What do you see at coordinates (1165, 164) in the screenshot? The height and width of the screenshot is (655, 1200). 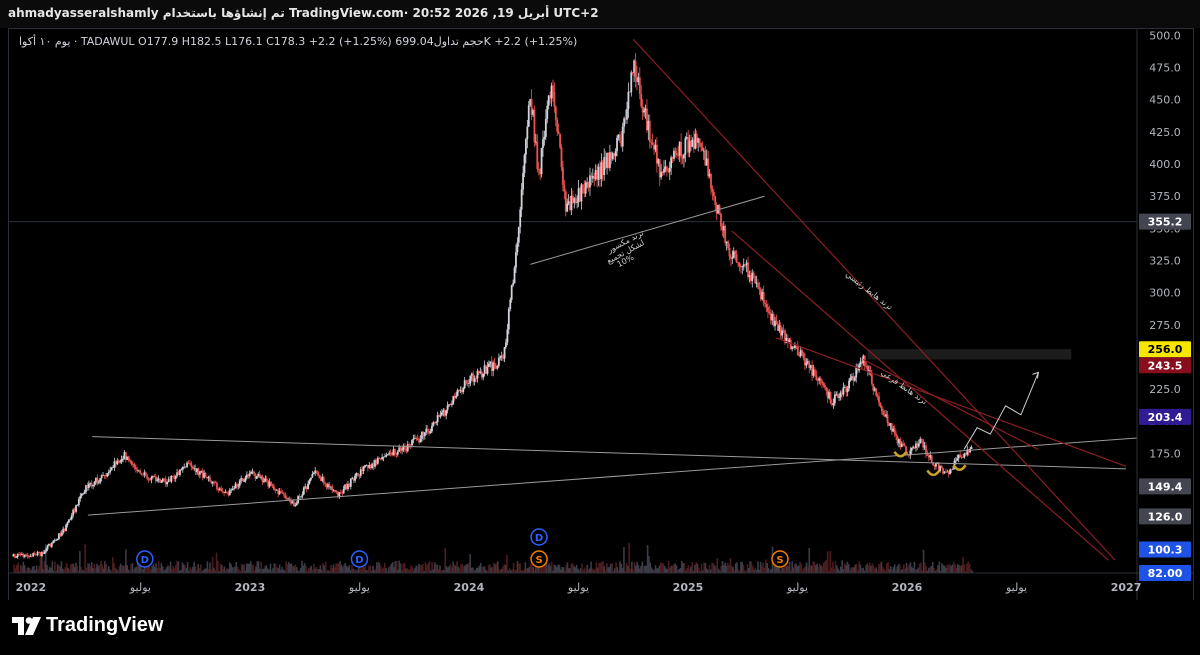 I see `y-tick-label: 400.0` at bounding box center [1165, 164].